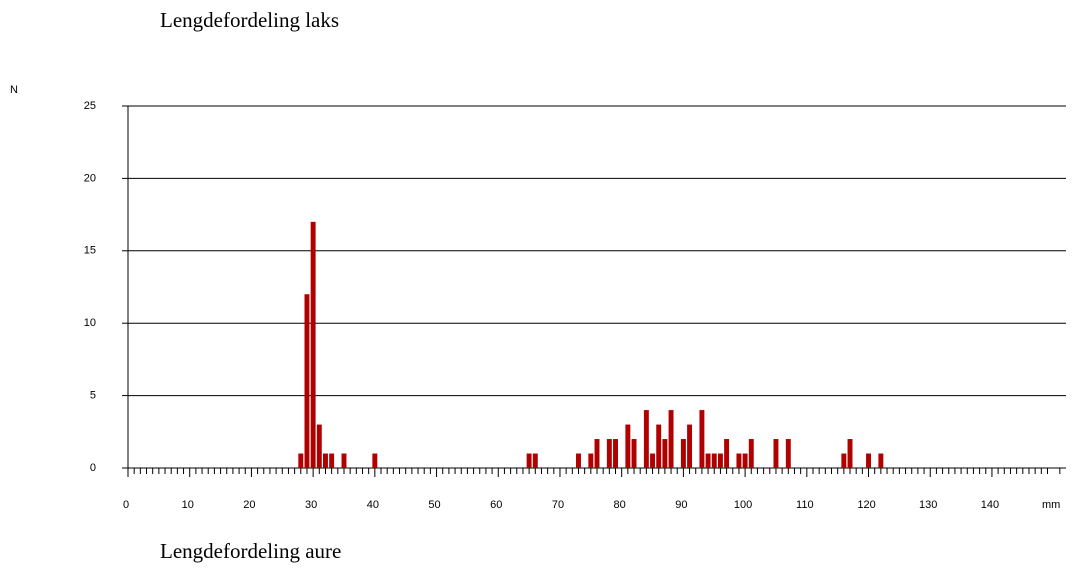 Image resolution: width=1076 pixels, height=573 pixels. Describe the element at coordinates (928, 505) in the screenshot. I see `x-tick-label: 130` at that location.